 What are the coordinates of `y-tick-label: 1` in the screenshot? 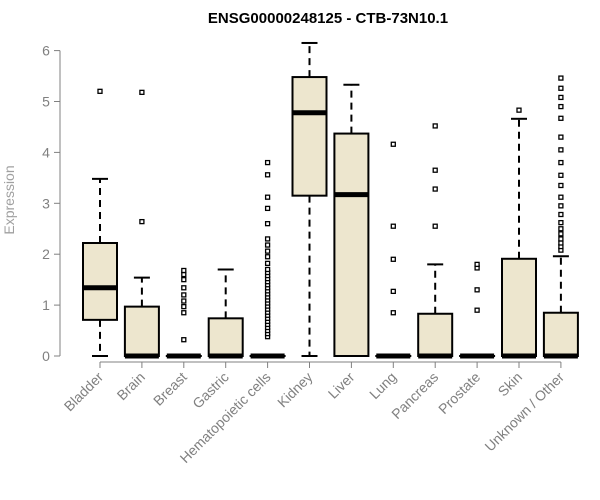 It's located at (46, 305).